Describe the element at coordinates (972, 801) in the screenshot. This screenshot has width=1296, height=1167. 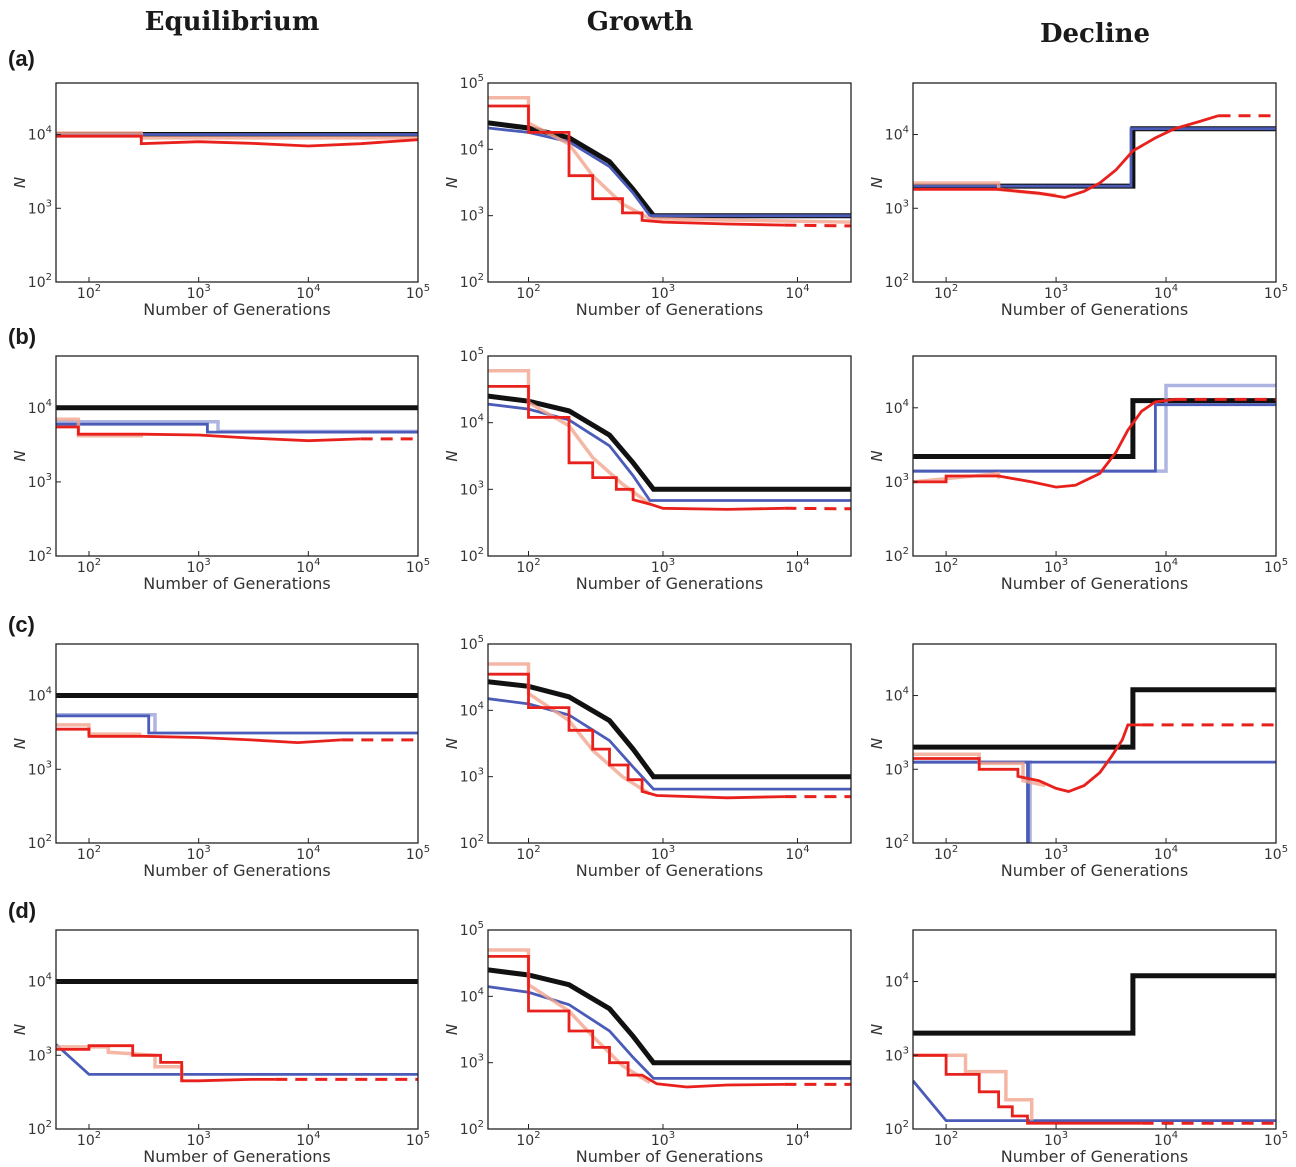
I see `series-line-blue_light` at that location.